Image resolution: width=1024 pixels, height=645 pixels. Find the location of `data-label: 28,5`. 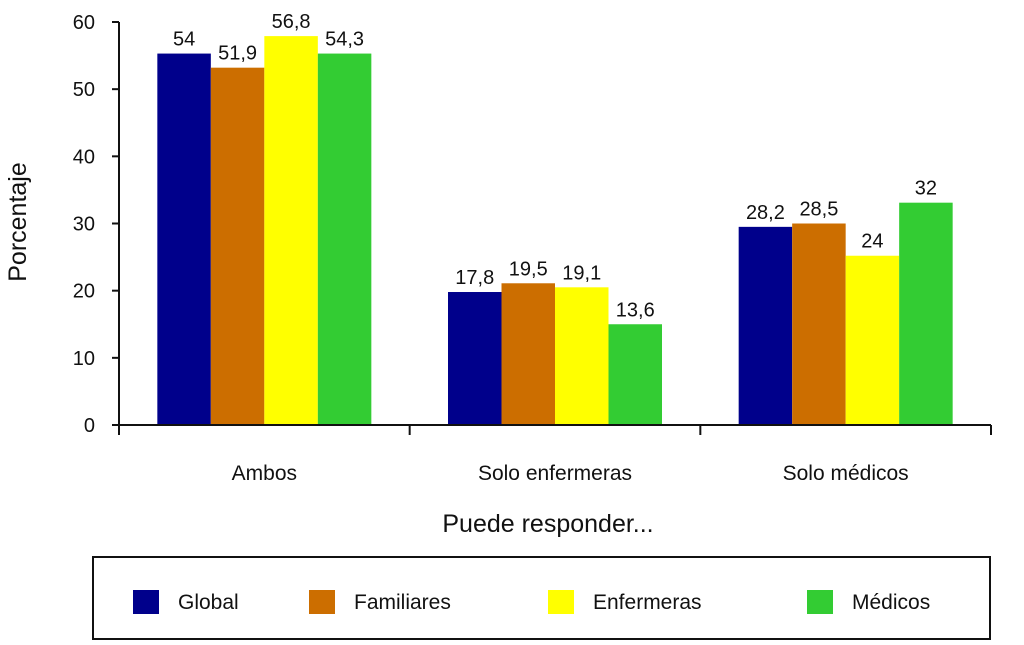

data-label: 28,5 is located at coordinates (818, 210).